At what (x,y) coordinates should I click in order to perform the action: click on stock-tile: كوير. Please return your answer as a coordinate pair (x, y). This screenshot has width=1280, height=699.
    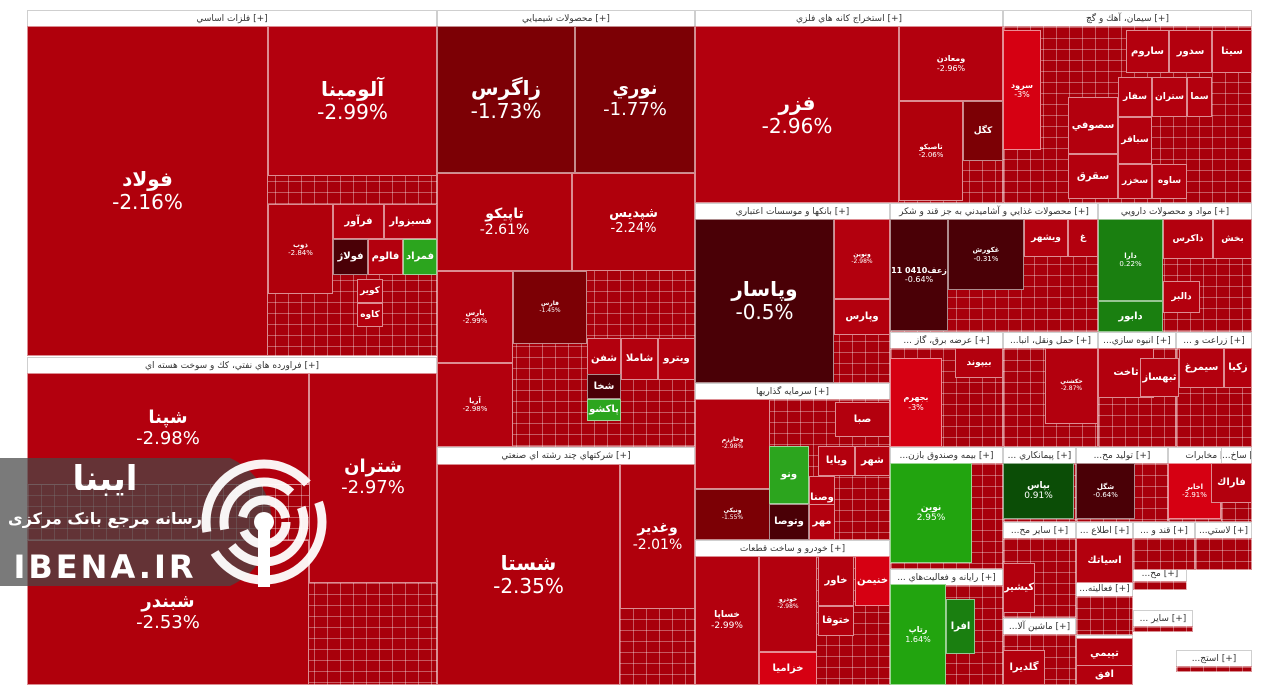
    Looking at the image, I should click on (370, 291).